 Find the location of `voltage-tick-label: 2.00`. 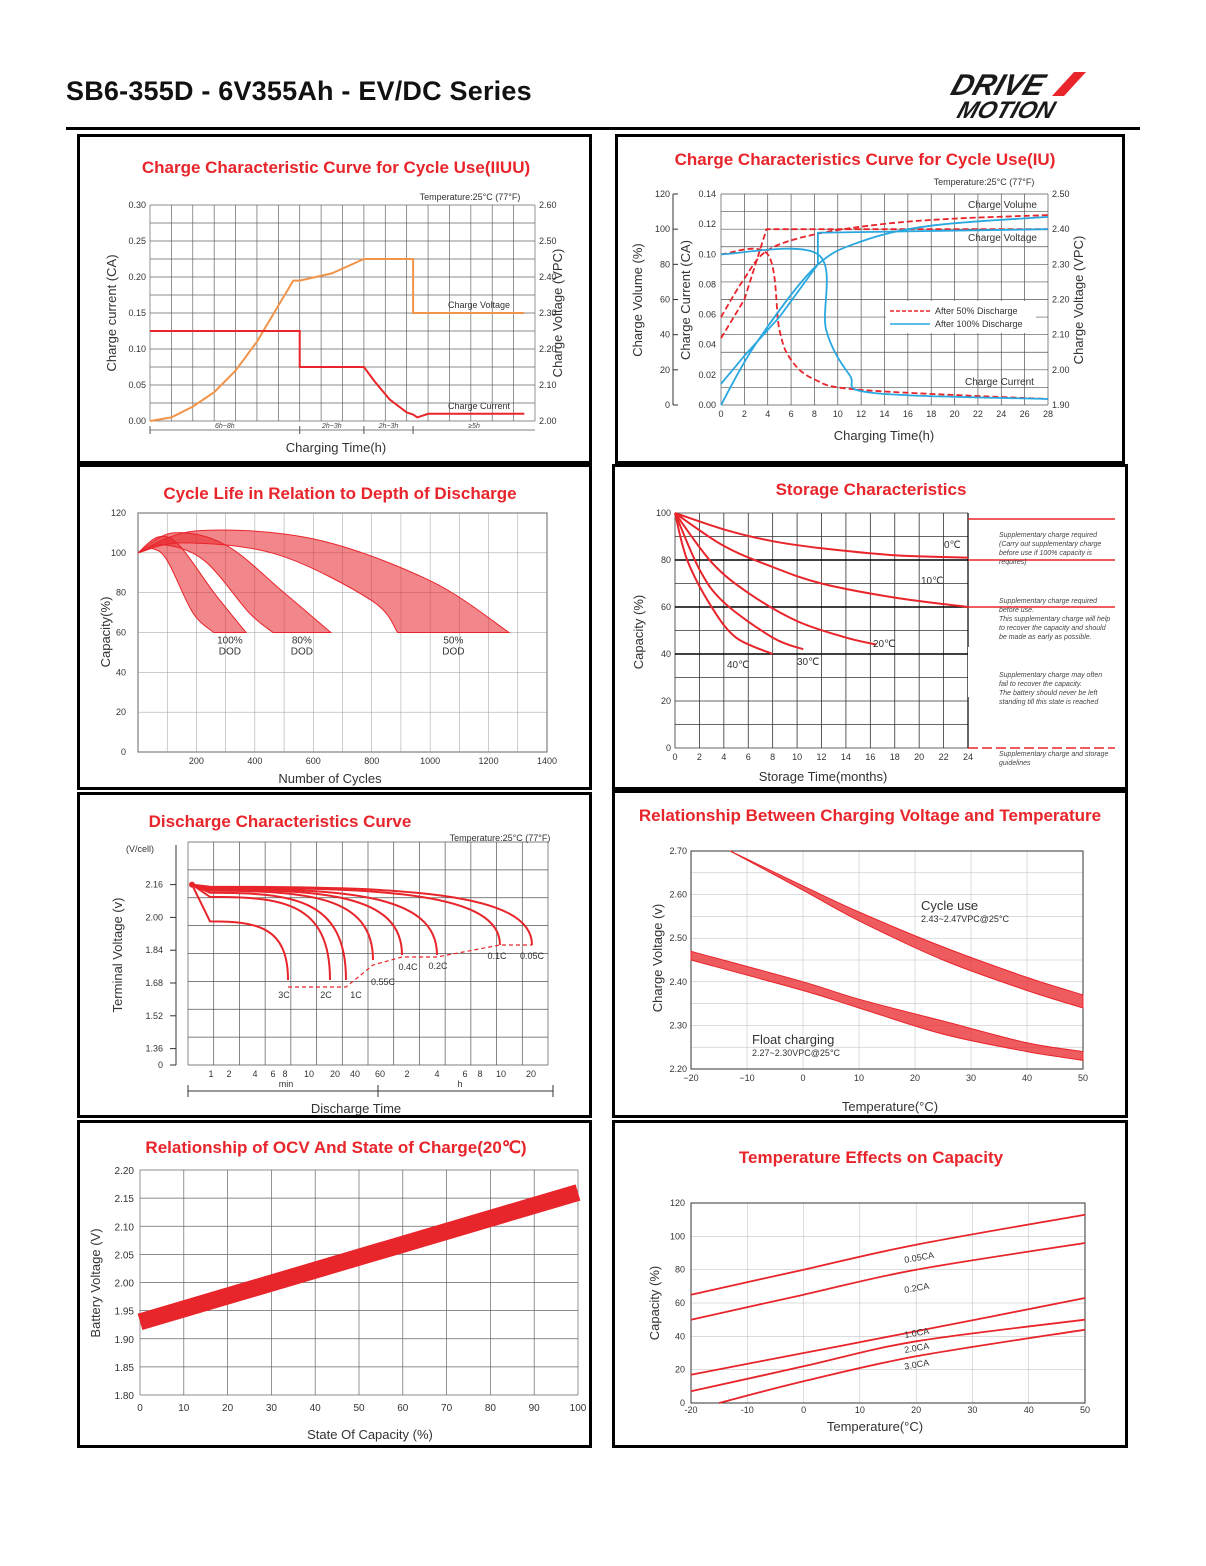

voltage-tick-label: 2.00 is located at coordinates (1061, 370).